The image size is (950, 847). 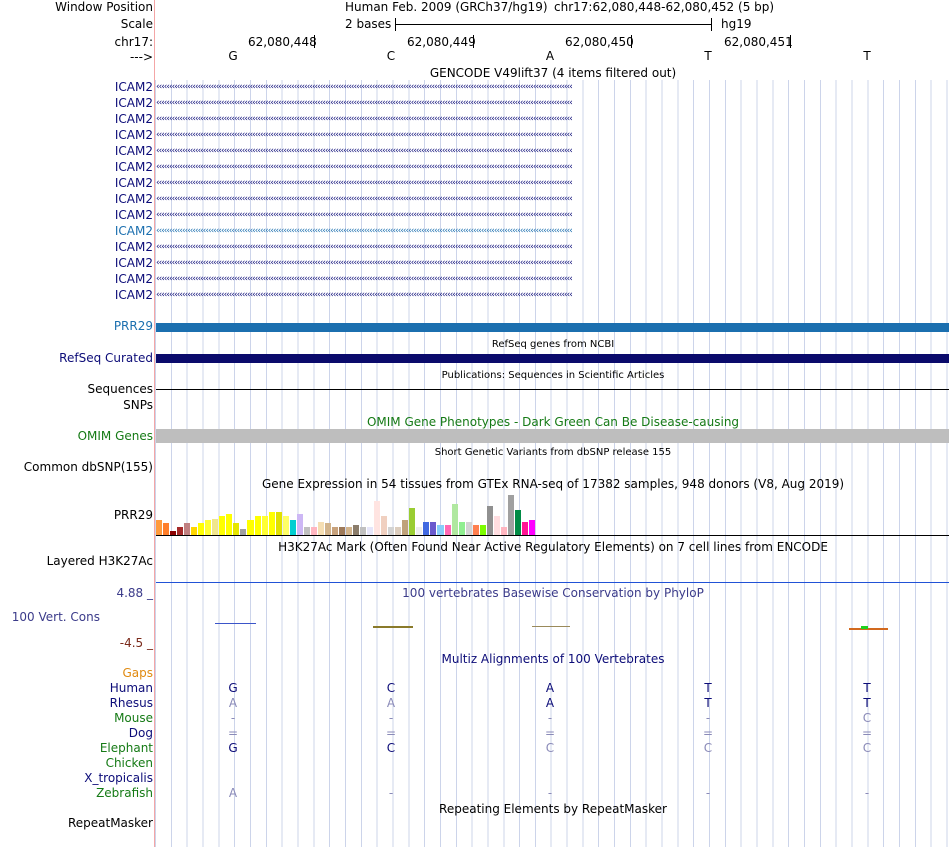 I want to click on prr29-gene-bar, so click(x=552, y=327).